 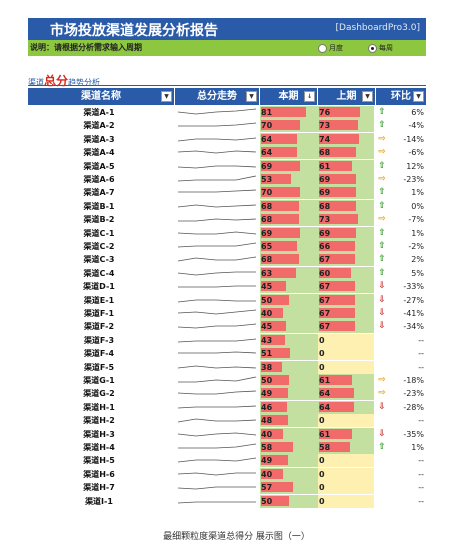 I want to click on radio-weekly: 每周, so click(x=380, y=48).